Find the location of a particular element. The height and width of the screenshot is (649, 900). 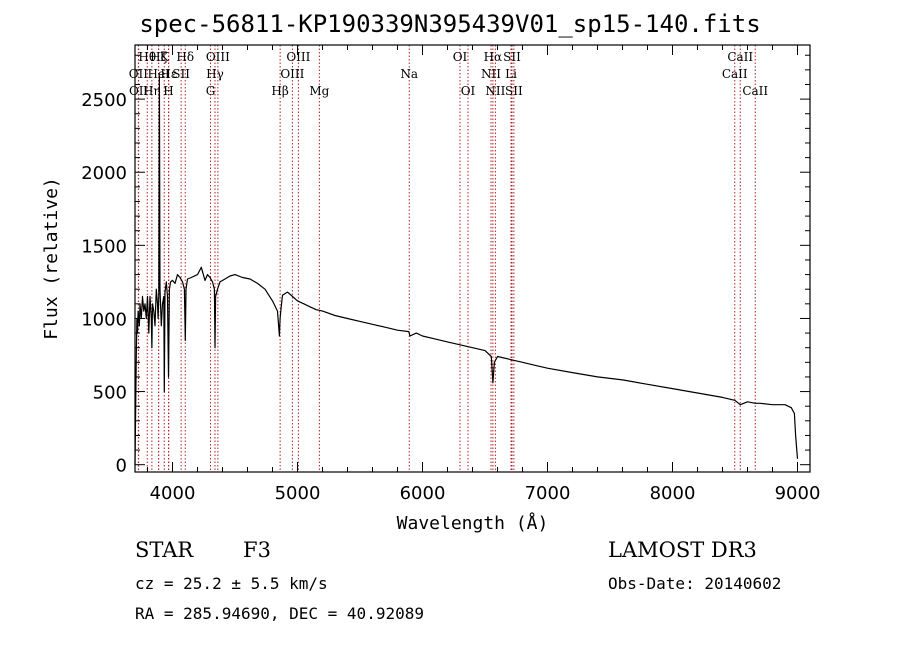

line-label-24: Li is located at coordinates (511, 74).